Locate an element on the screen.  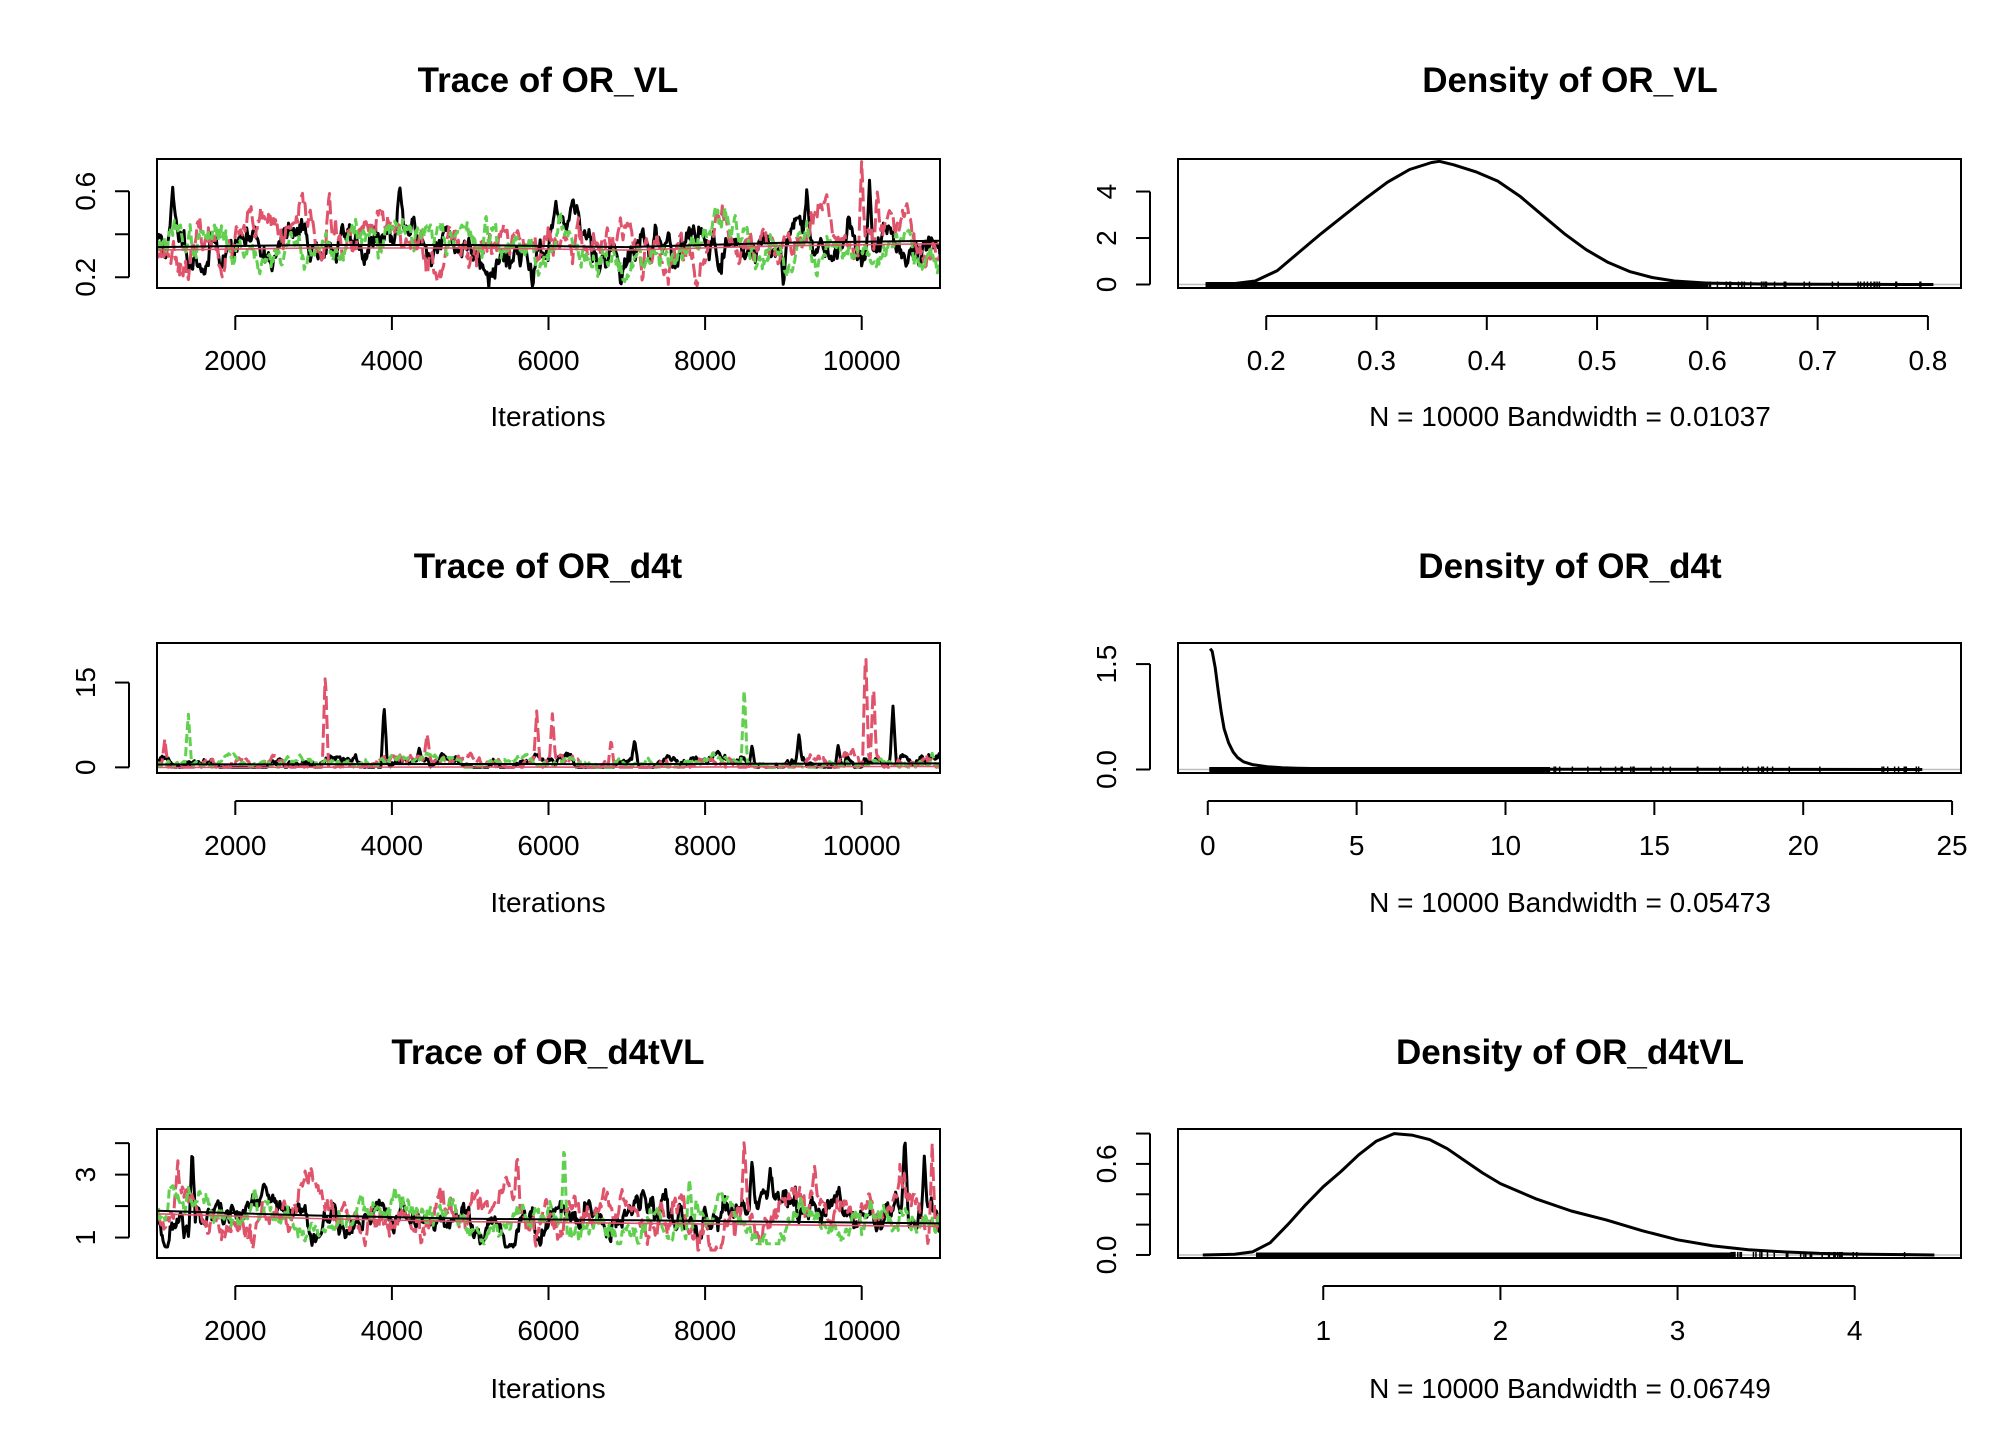
y-tick-label: 1.5 is located at coordinates (1106, 664).